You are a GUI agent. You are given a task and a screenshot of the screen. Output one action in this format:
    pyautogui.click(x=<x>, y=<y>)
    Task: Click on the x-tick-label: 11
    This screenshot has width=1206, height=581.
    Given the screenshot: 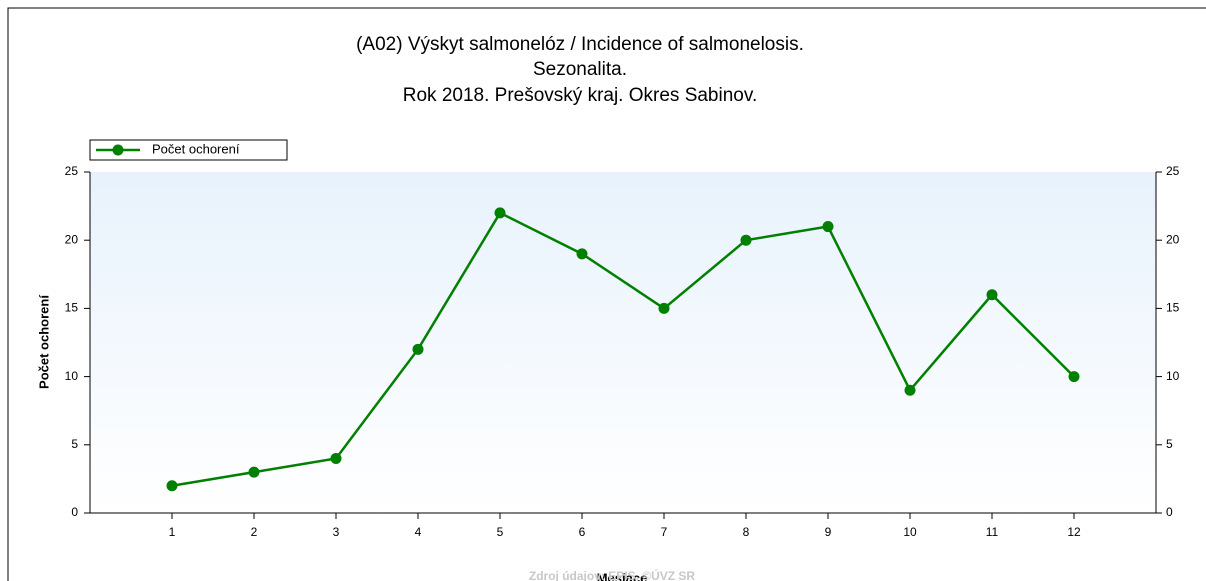 What is the action you would take?
    pyautogui.click(x=992, y=532)
    